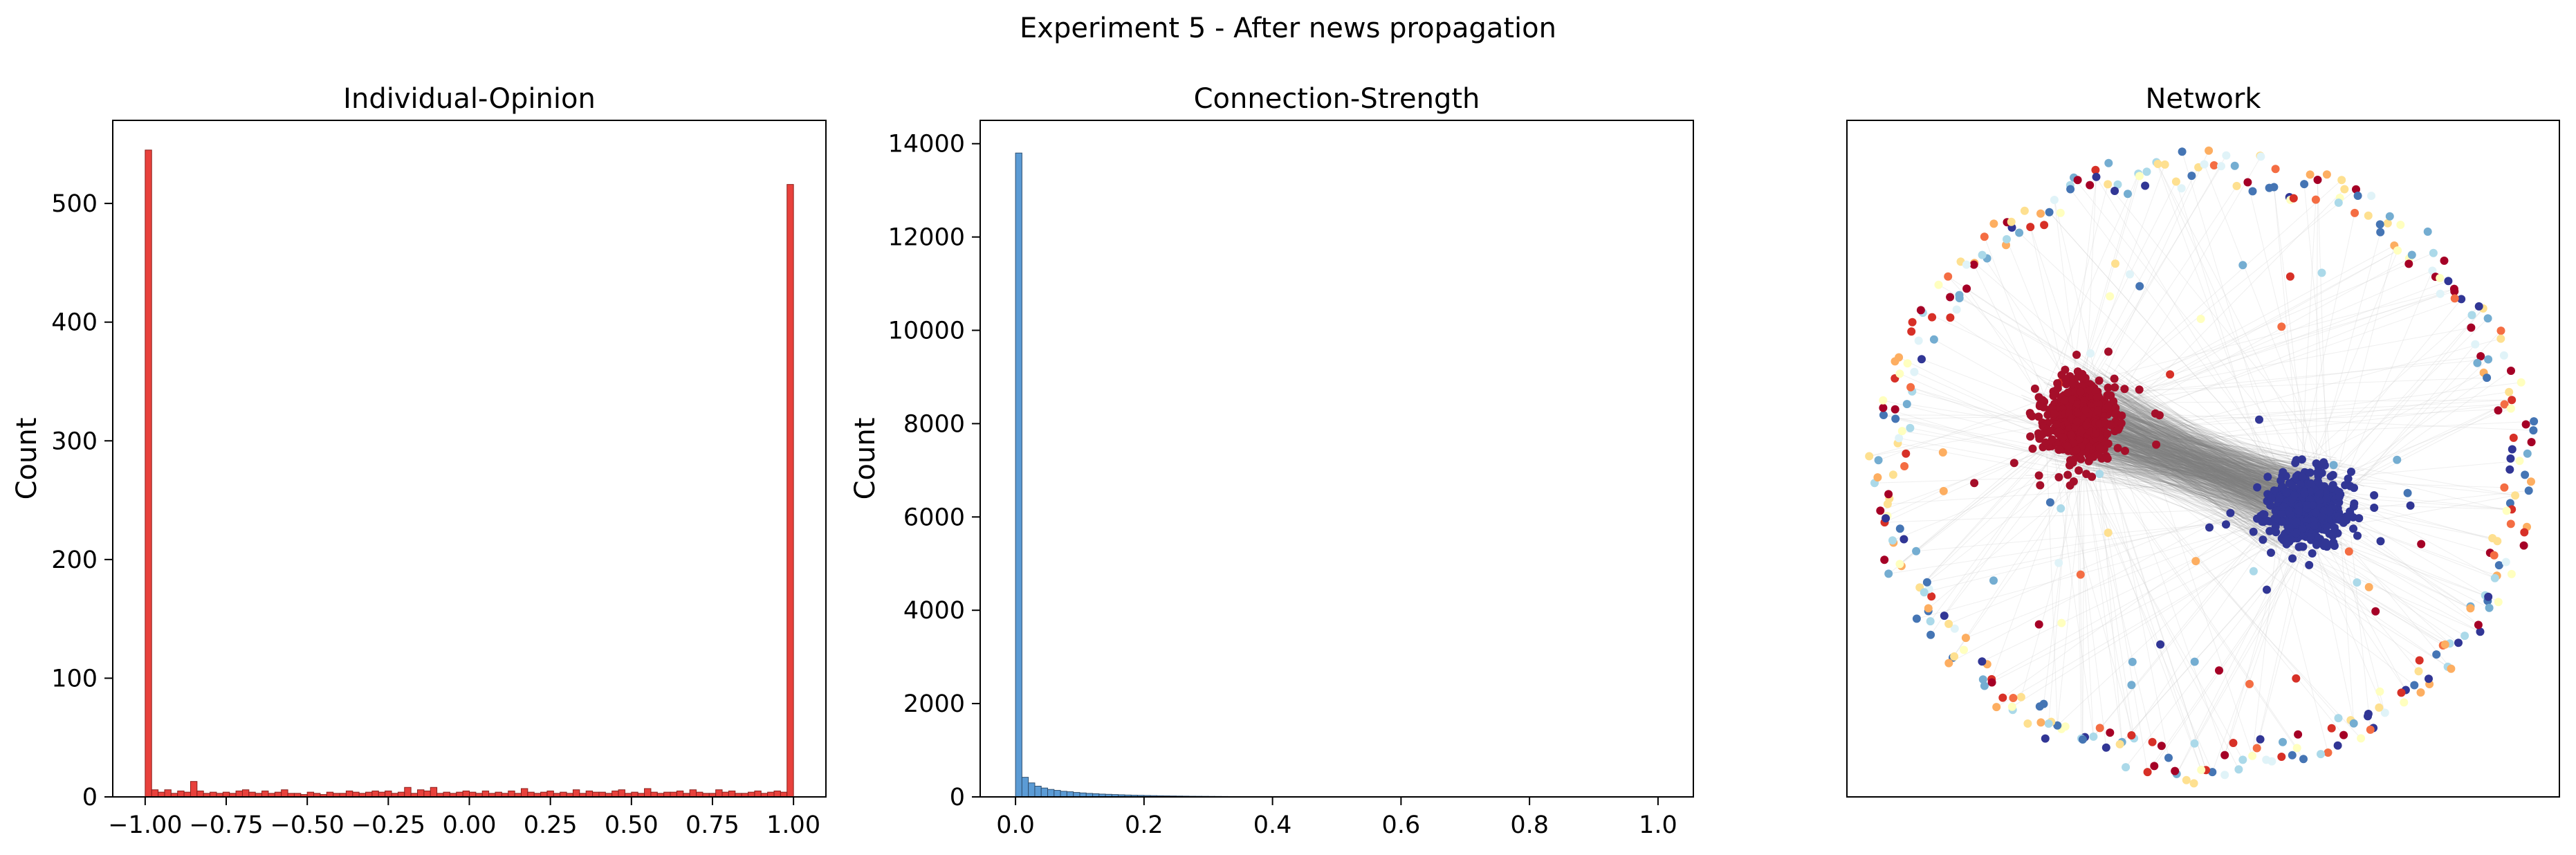  What do you see at coordinates (74, 678) in the screenshot?
I see `y-tick-label: 100` at bounding box center [74, 678].